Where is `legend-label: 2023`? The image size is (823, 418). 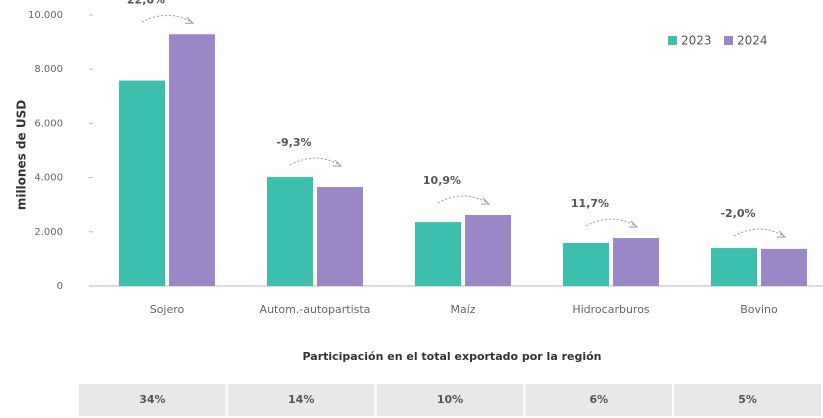 legend-label: 2023 is located at coordinates (696, 41).